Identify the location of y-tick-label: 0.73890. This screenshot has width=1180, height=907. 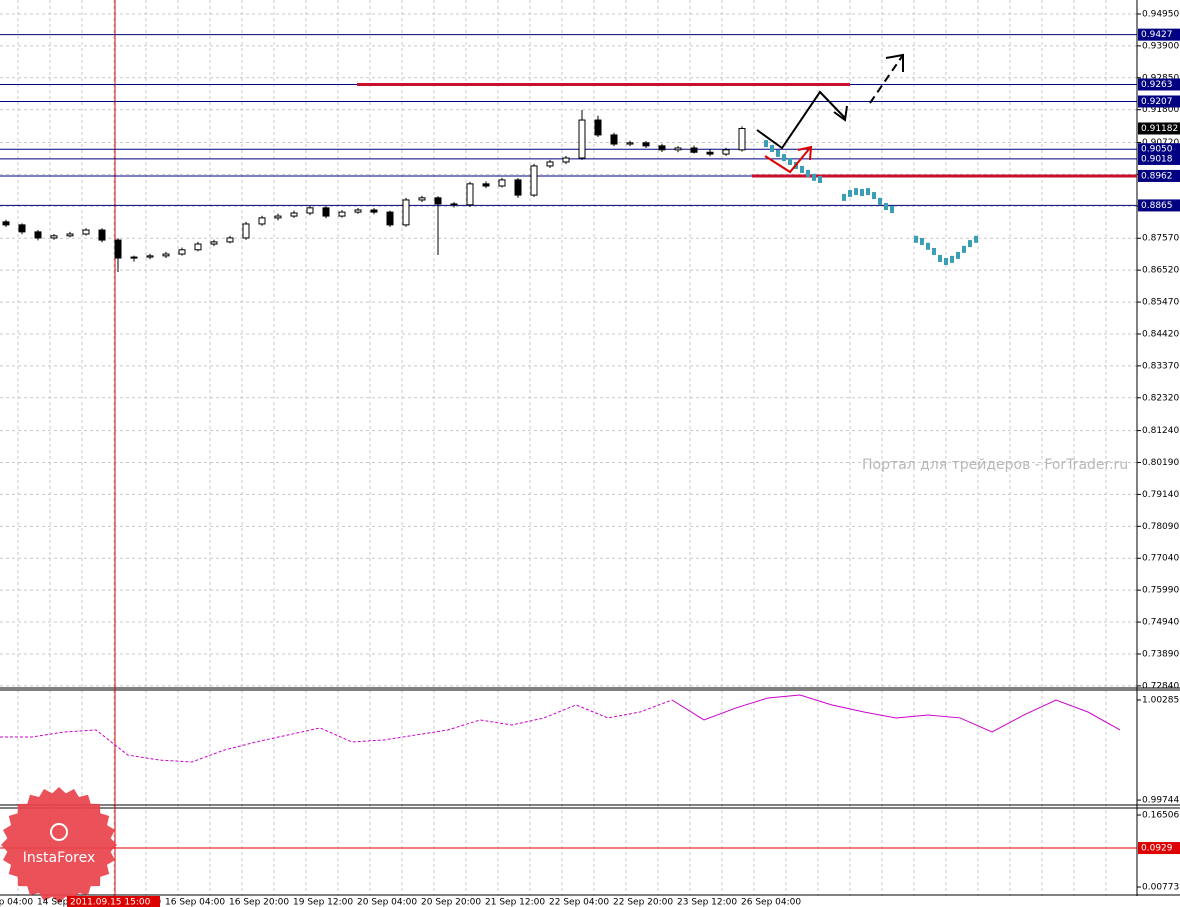
(1160, 654).